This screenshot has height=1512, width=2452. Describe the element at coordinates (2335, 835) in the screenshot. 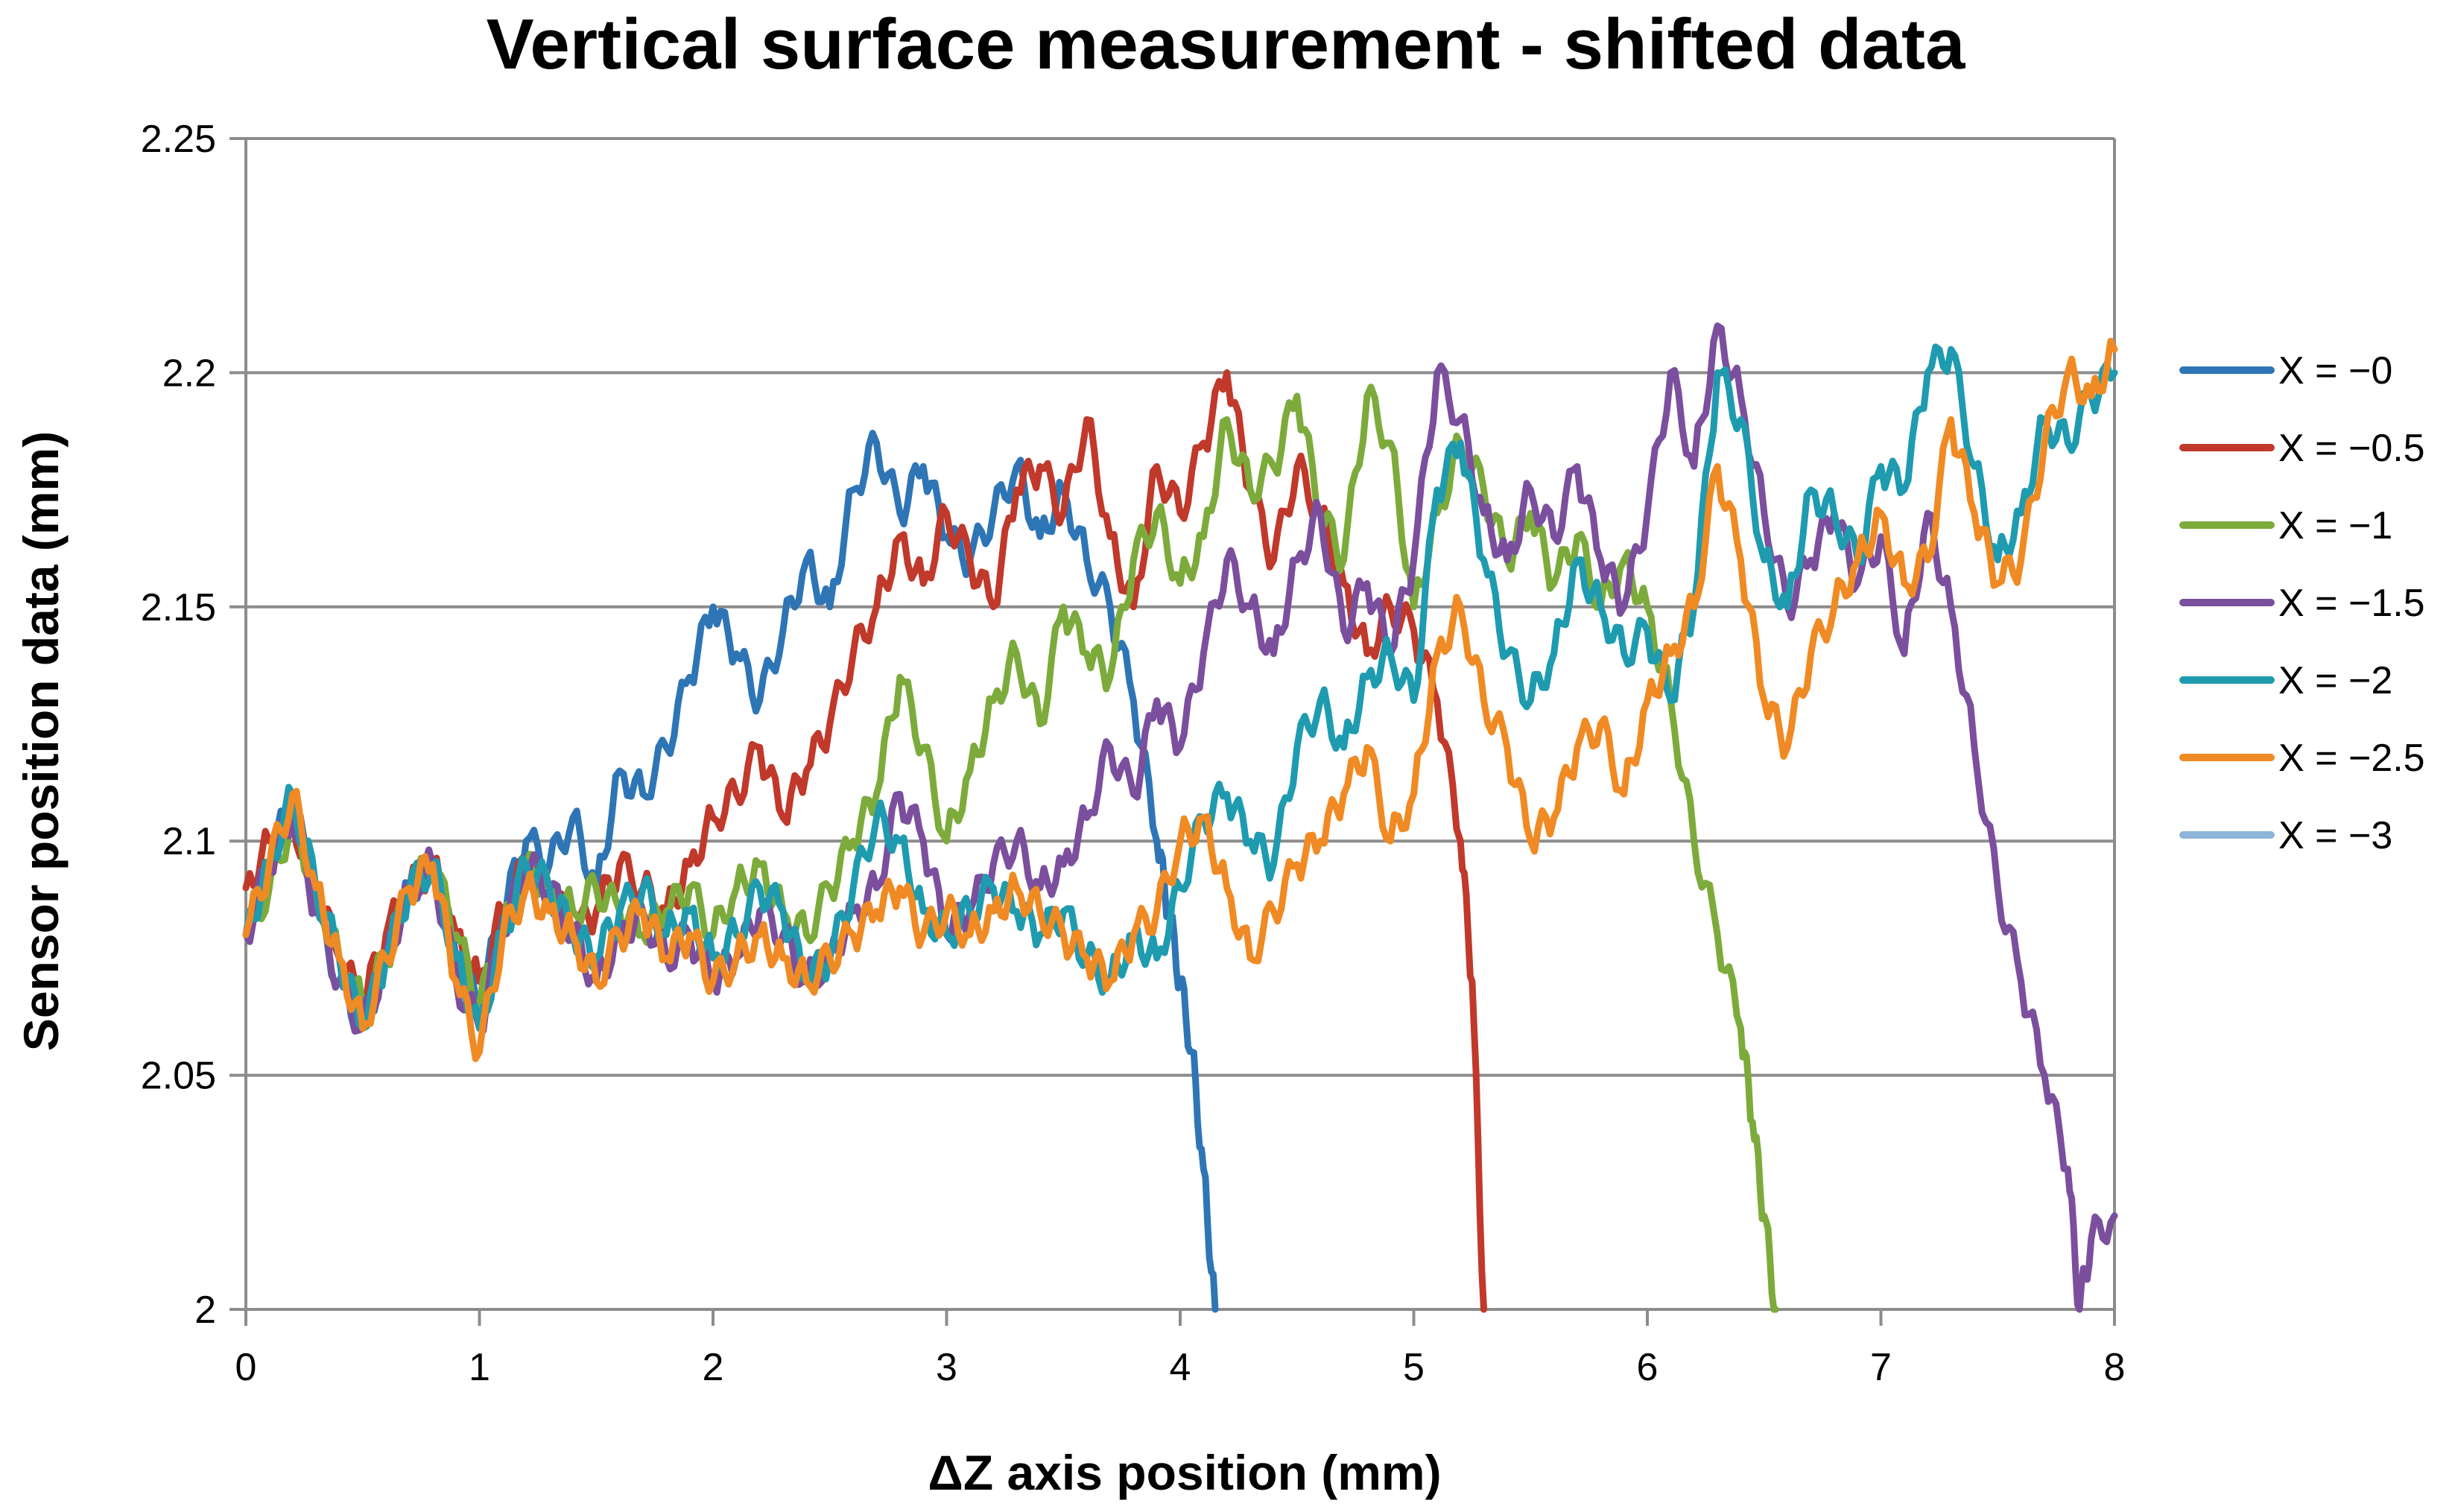

I see `legend-label: X = −3` at that location.